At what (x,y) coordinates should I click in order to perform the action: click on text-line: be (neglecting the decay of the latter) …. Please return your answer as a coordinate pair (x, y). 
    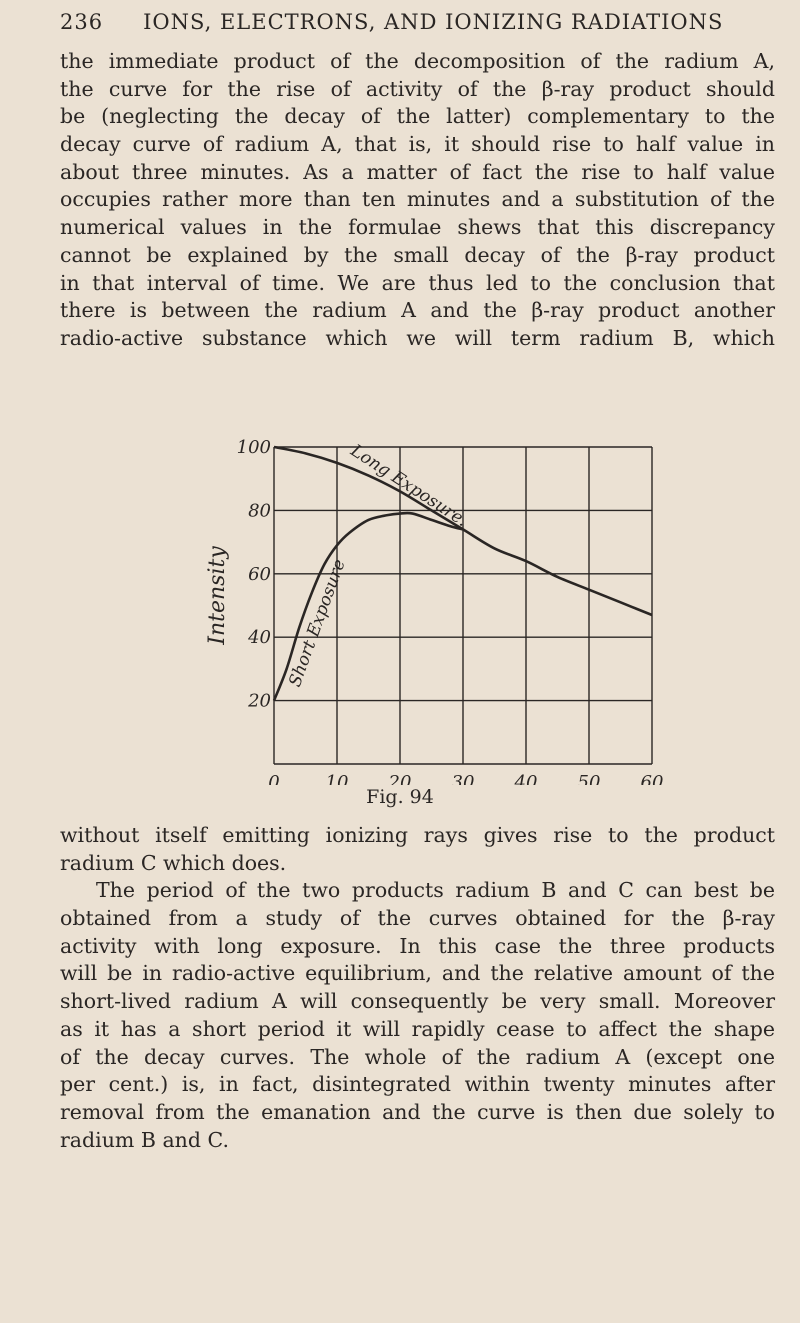
    Looking at the image, I should click on (417, 116).